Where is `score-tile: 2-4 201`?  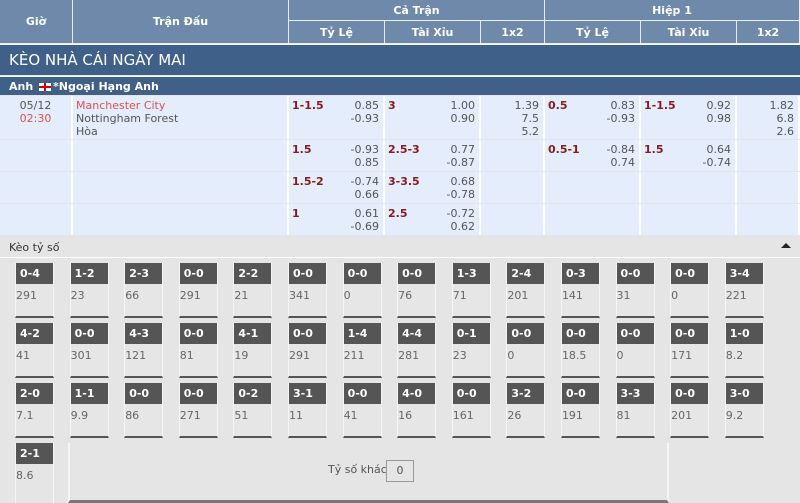
score-tile: 2-4 201 is located at coordinates (526, 290).